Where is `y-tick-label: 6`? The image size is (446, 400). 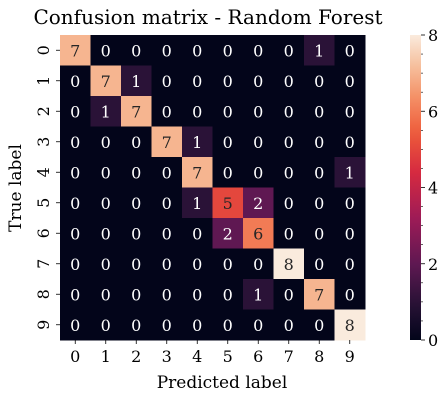 y-tick-label: 6 is located at coordinates (43, 233).